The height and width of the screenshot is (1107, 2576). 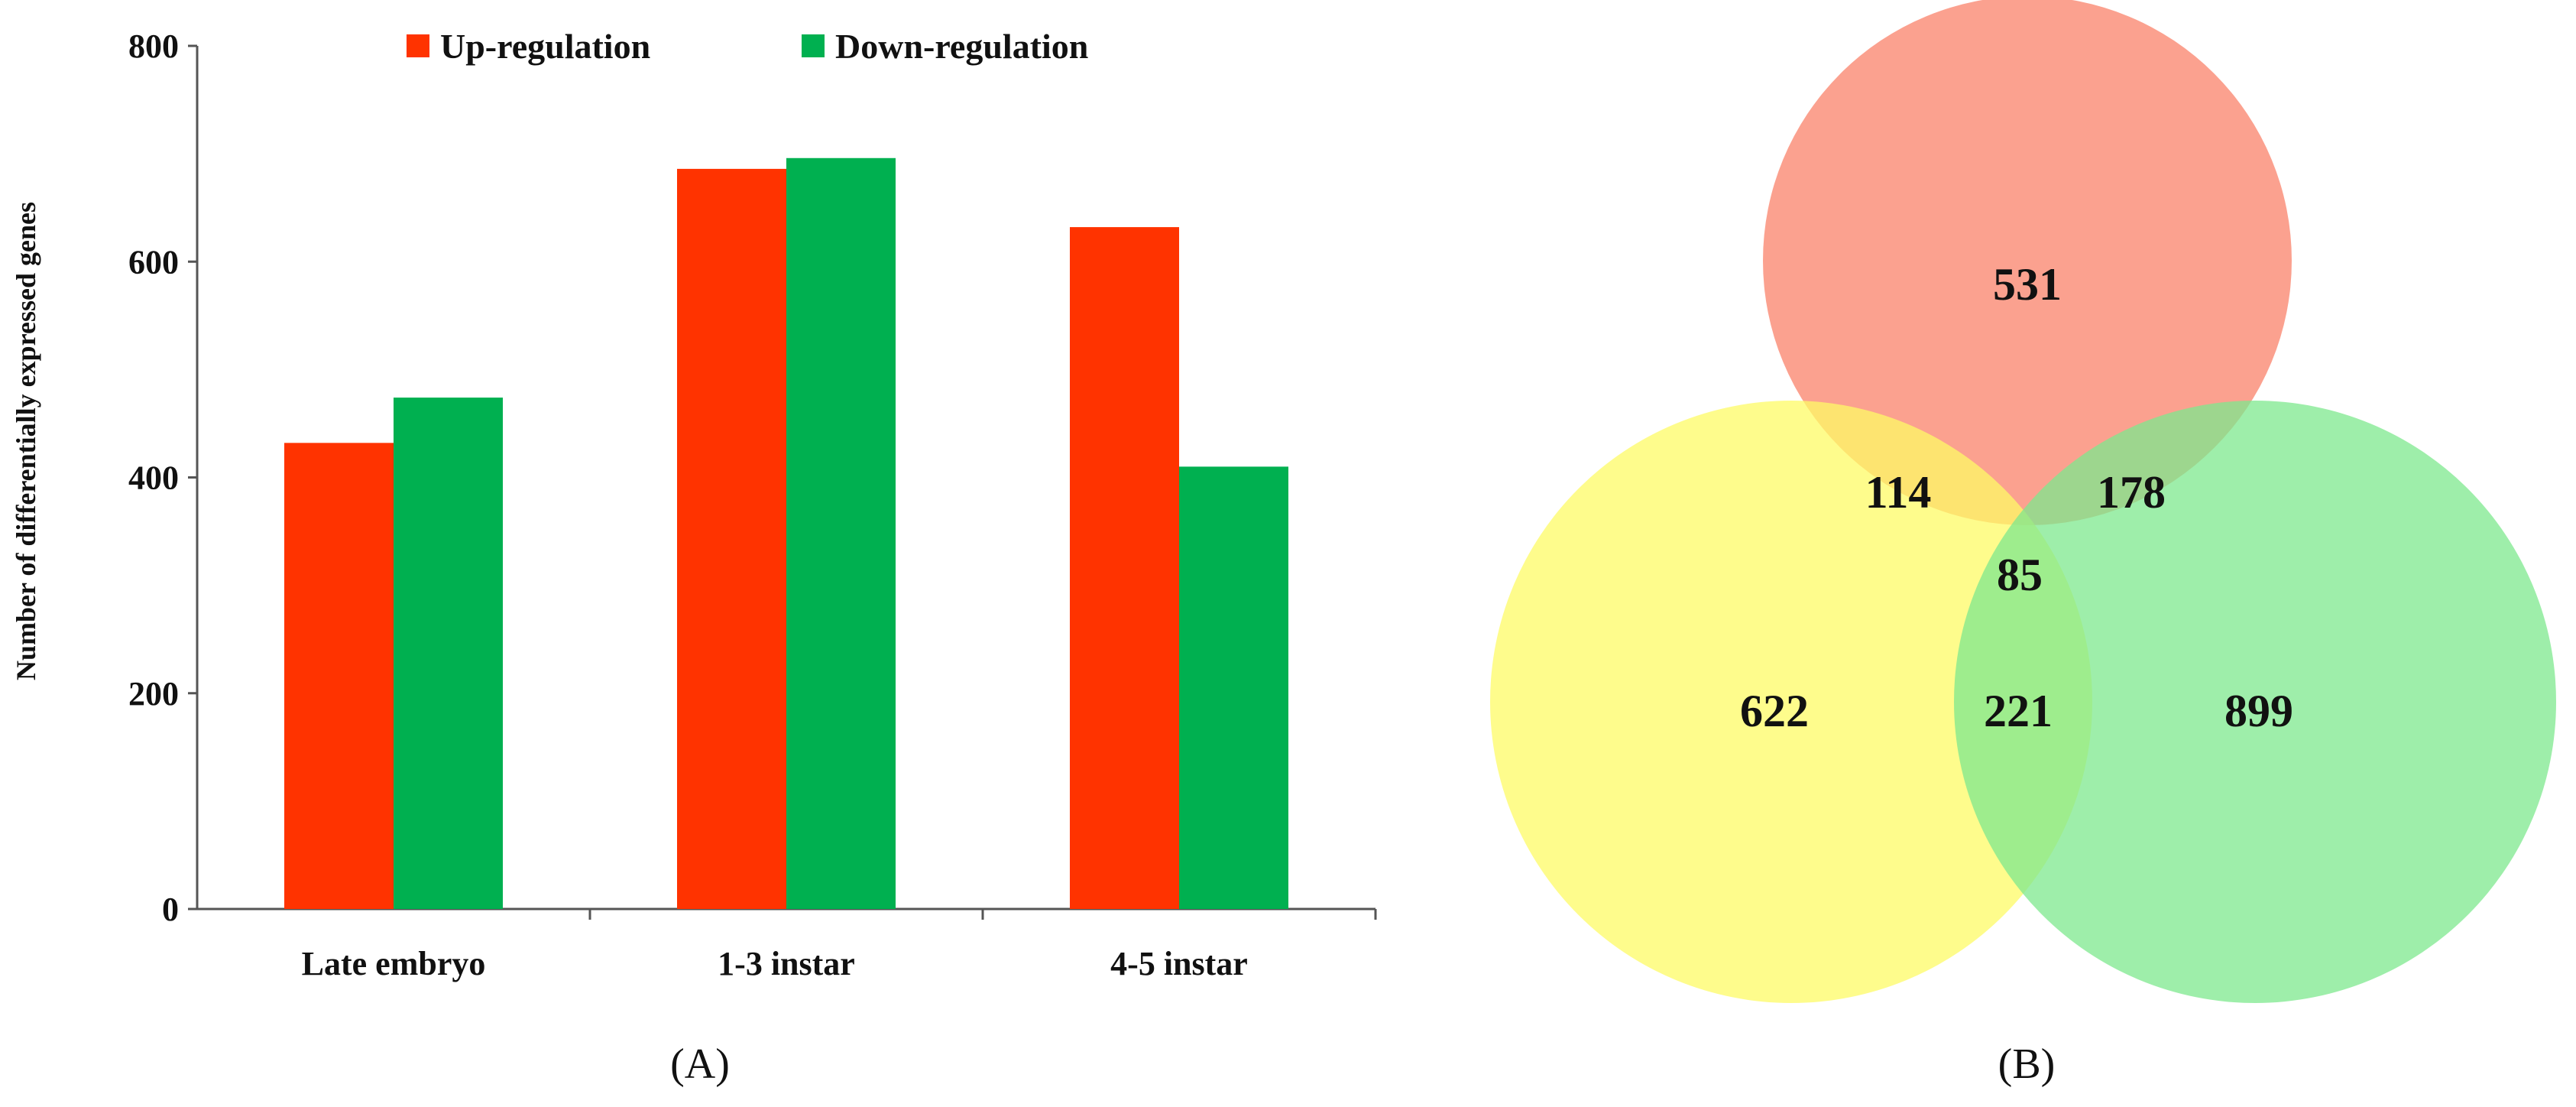 I want to click on legend-label: Down-regulation, so click(x=961, y=46).